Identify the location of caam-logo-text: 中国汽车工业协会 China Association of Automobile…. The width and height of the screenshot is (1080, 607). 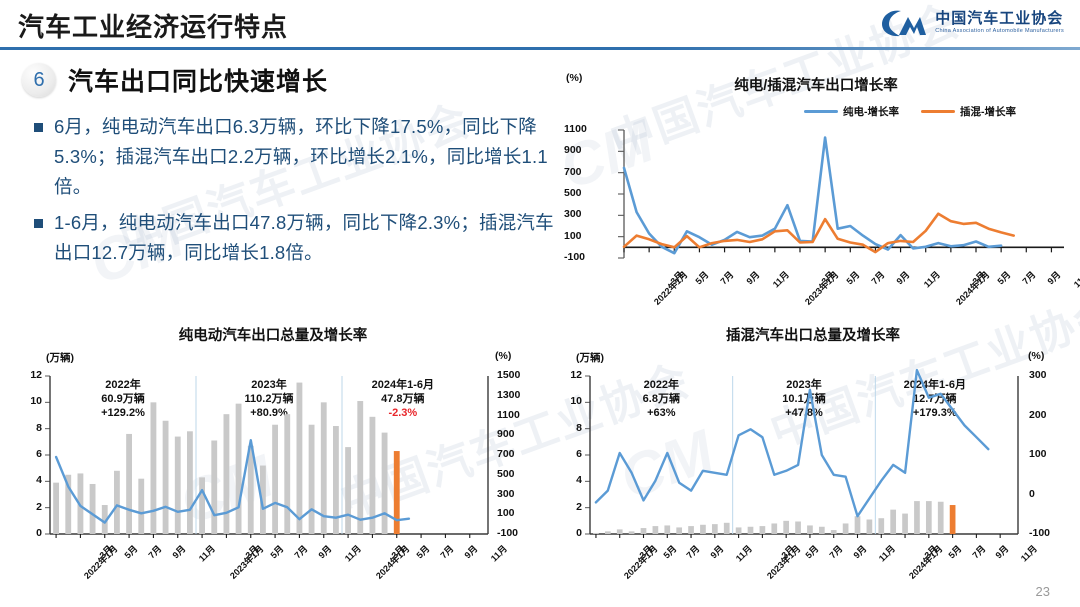
(999, 23).